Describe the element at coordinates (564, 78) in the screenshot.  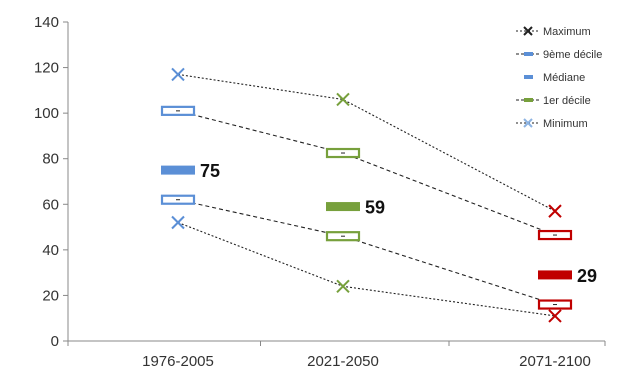
I see `legend-label: Médiane` at that location.